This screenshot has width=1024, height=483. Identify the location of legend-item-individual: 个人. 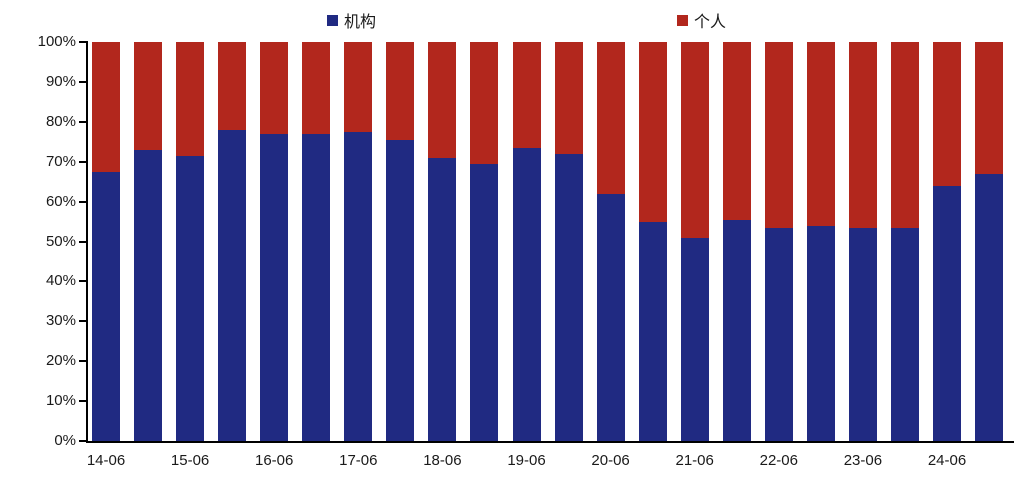
(701, 20).